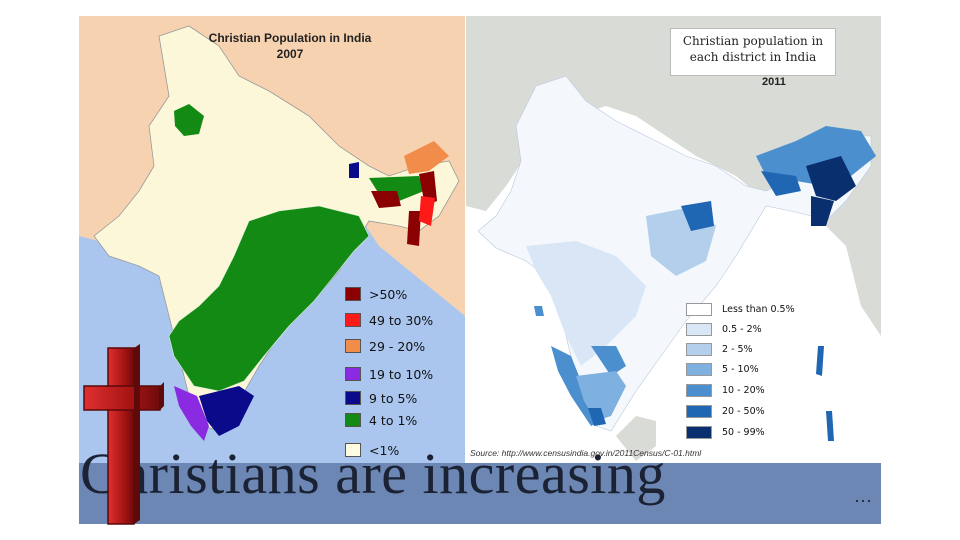 The height and width of the screenshot is (540, 960). I want to click on left-map-title-line2: 2007, so click(290, 54).